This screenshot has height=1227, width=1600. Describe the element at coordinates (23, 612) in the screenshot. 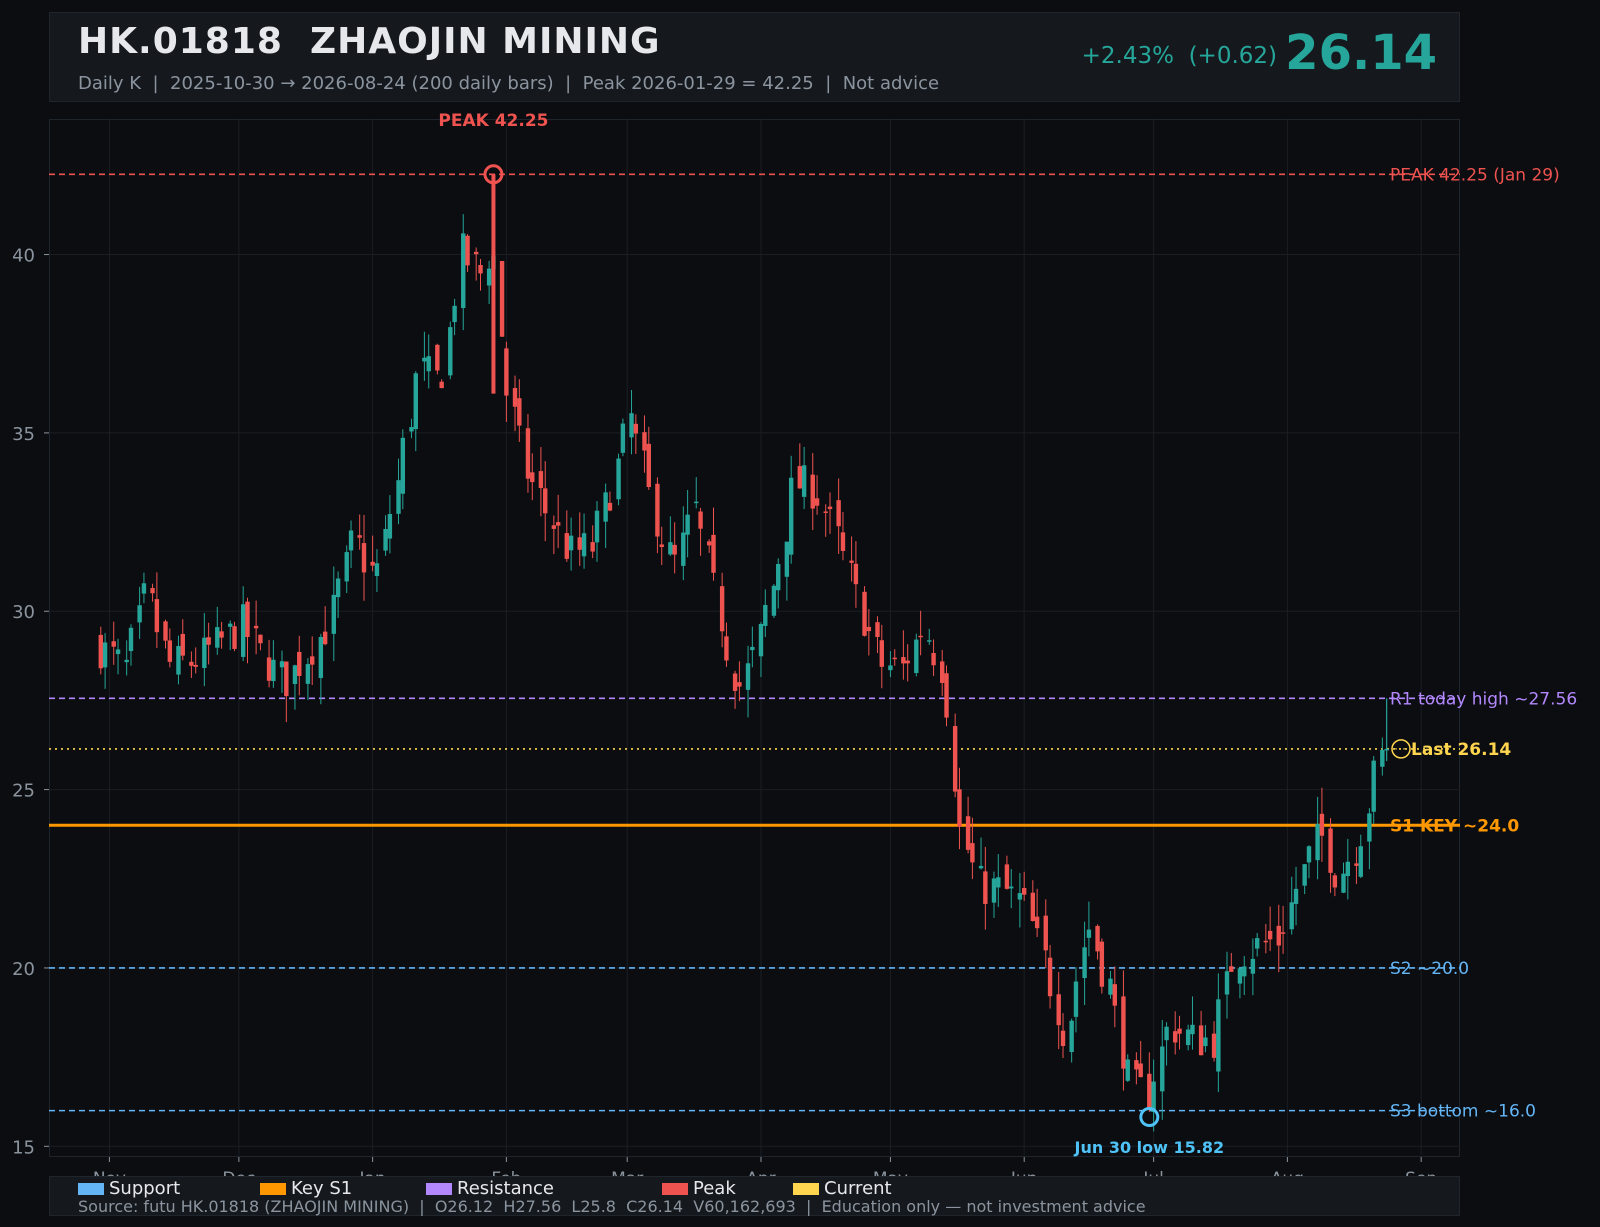

I see `y-tick-label: 30` at that location.